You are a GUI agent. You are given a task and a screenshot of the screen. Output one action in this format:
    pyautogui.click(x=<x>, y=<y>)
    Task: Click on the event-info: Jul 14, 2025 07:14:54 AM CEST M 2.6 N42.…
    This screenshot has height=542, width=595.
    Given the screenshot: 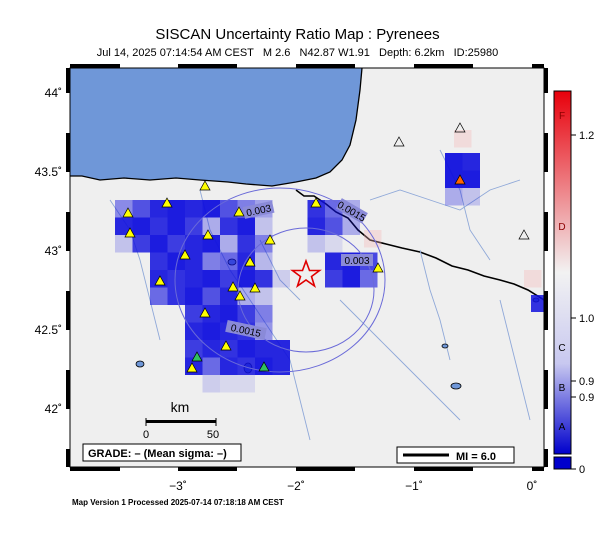 What is the action you would take?
    pyautogui.click(x=297, y=53)
    